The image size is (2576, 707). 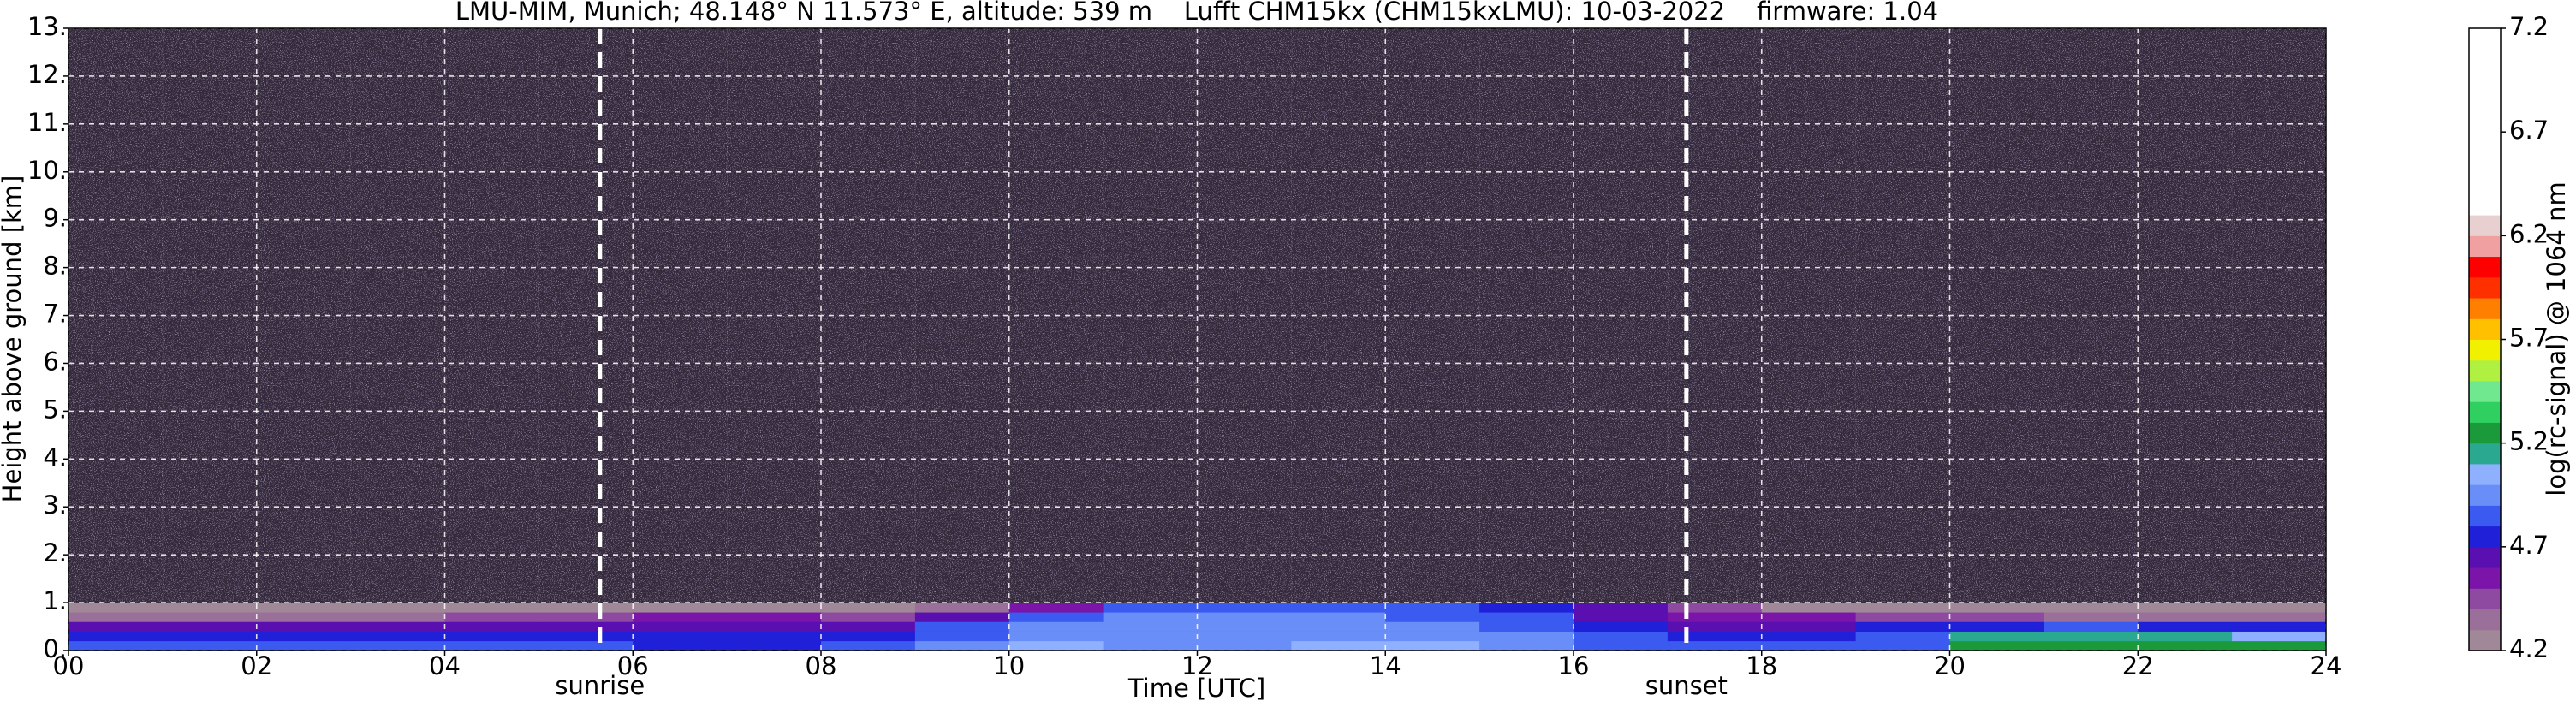 I want to click on x-tick-label: 00, so click(x=69, y=665).